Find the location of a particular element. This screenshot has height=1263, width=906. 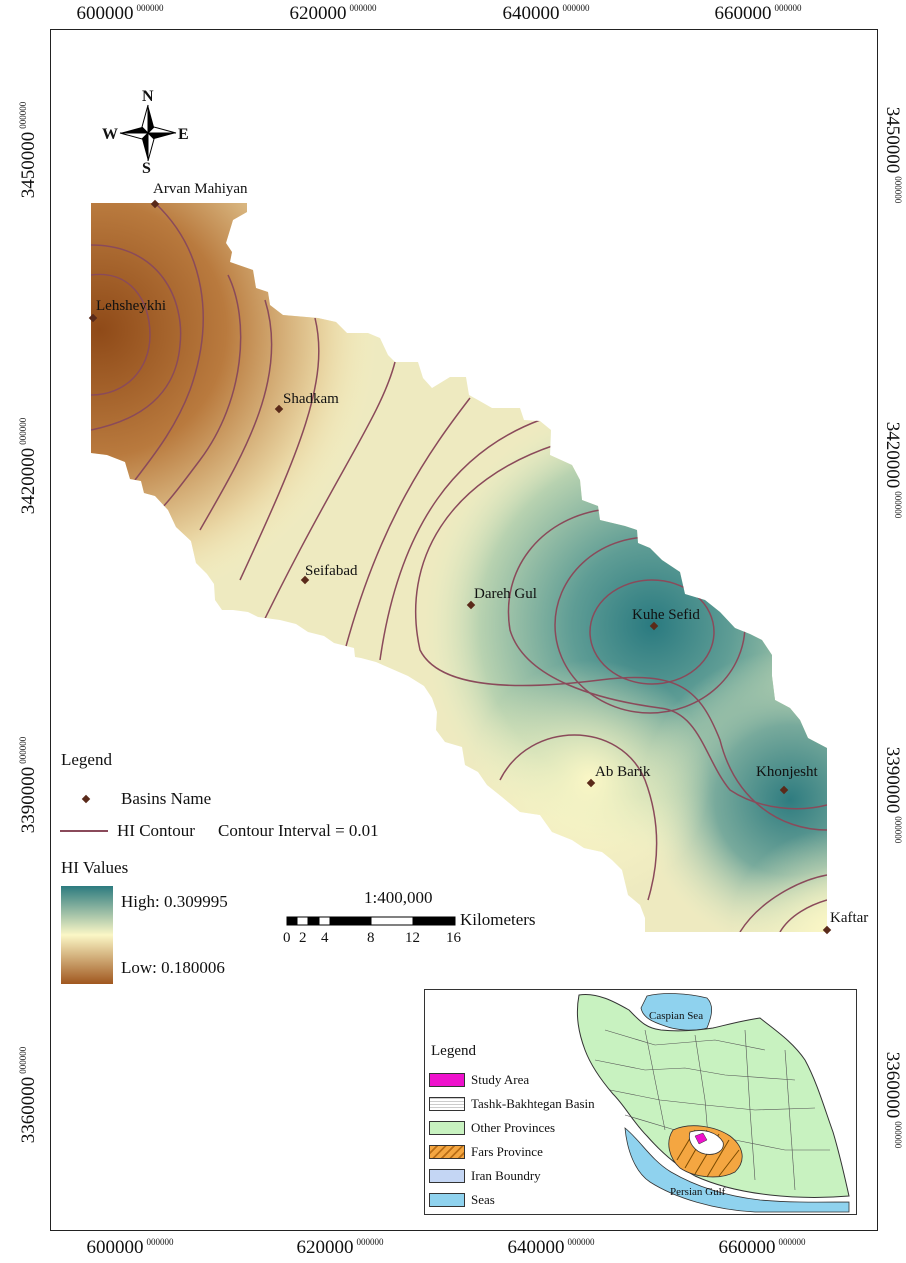

legend-basins-label: Basins Name is located at coordinates (166, 798).